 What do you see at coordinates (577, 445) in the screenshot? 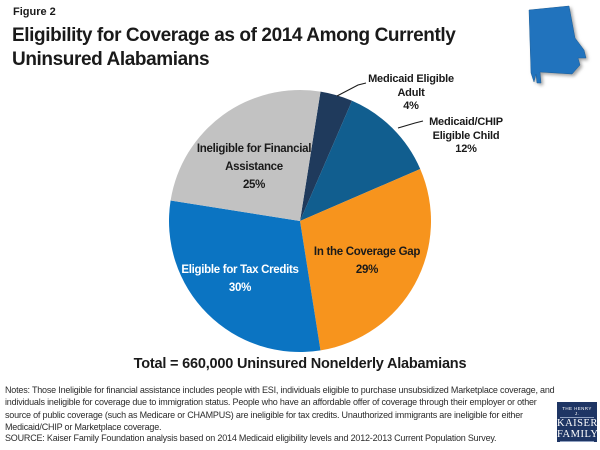
I see `kff-logo-foundation-text: FOUNDATION` at bounding box center [577, 445].